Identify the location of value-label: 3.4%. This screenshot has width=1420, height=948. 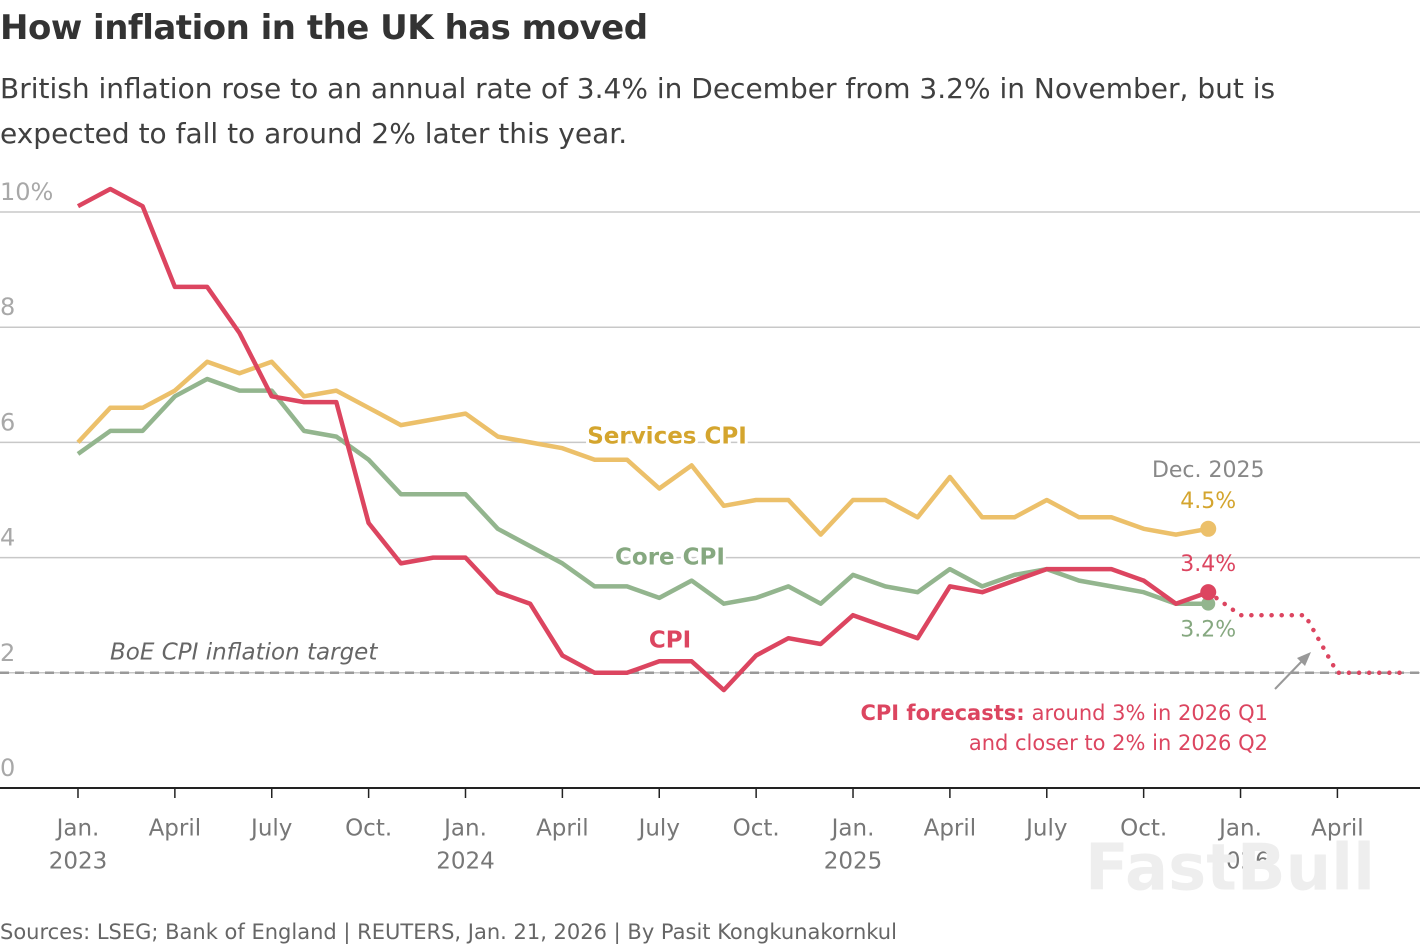
(1208, 564).